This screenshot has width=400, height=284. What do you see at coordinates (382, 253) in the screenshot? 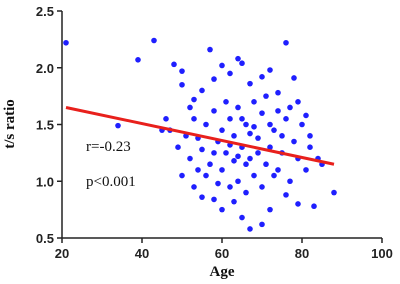
I see `x-tick-label: 100` at bounding box center [382, 253].